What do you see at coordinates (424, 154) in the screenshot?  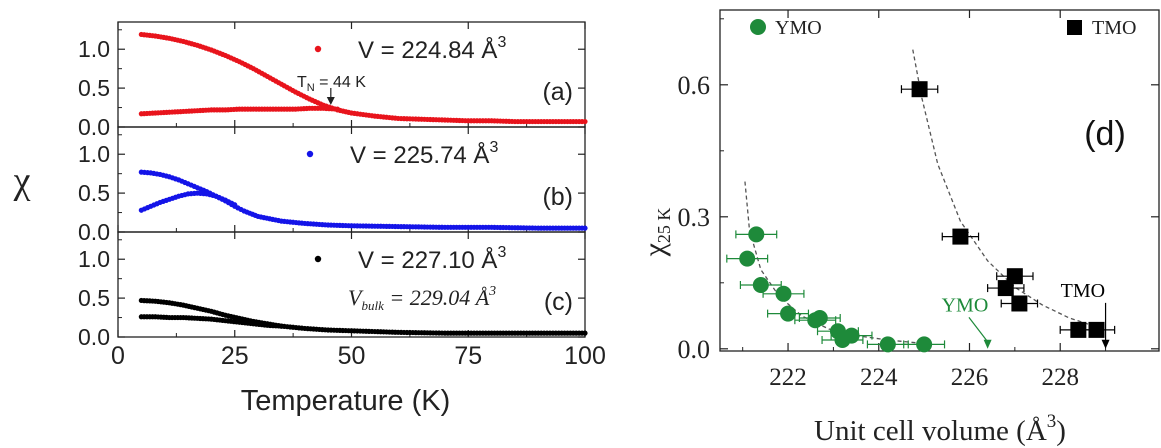 I see `legend-label: V = 225.74 Å3` at bounding box center [424, 154].